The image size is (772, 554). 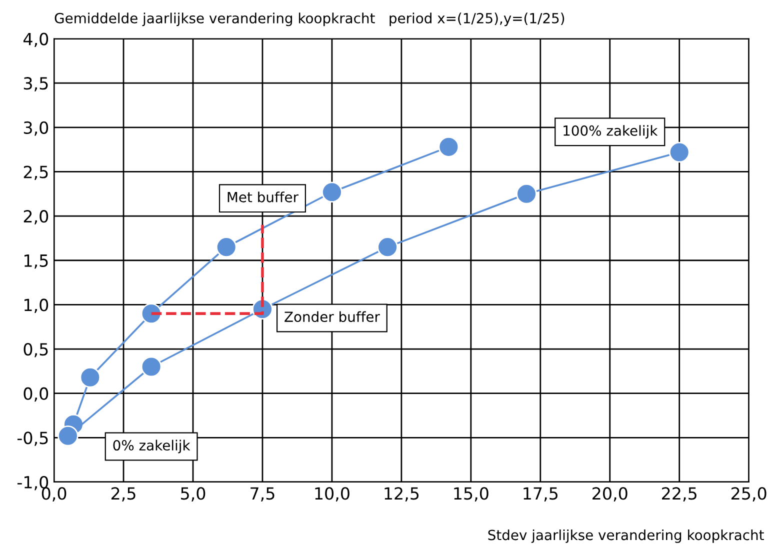 What do you see at coordinates (36, 128) in the screenshot?
I see `y-tick-label: 3,0` at bounding box center [36, 128].